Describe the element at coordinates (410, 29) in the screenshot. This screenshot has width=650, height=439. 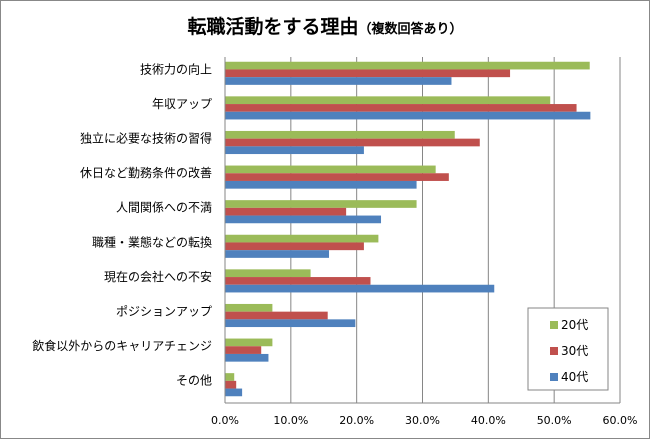
I see `title-subtitle: （複数回答あり）` at that location.